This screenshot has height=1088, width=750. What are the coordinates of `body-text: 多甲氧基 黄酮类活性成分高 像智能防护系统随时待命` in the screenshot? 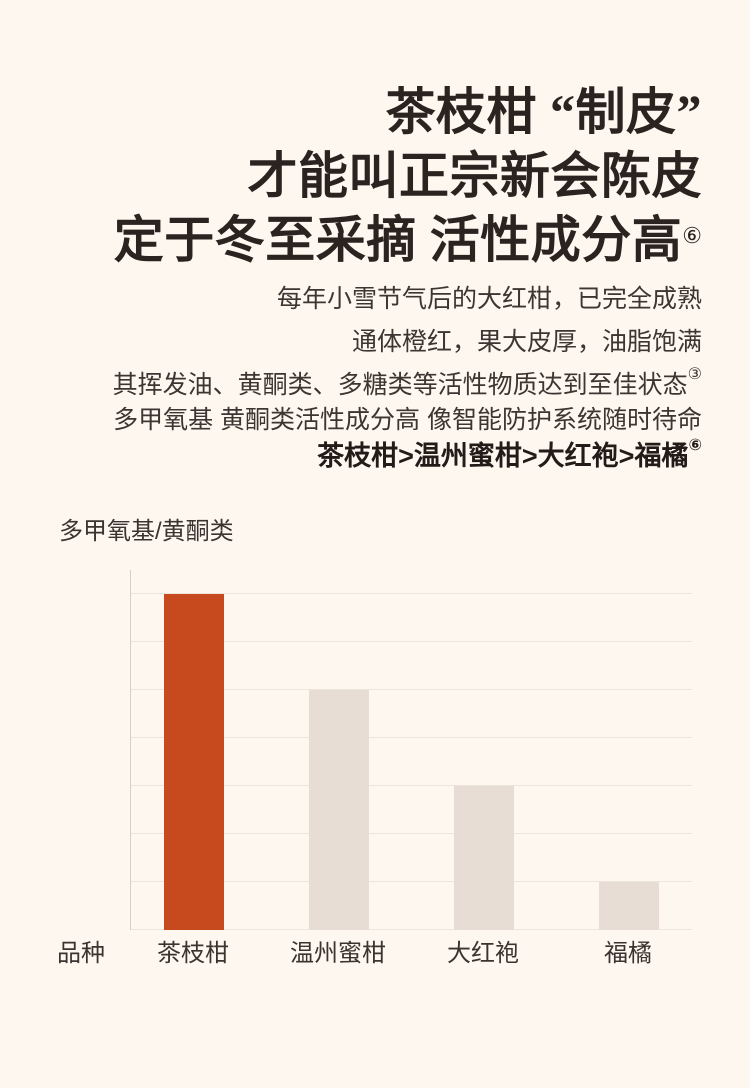 It's located at (407, 420).